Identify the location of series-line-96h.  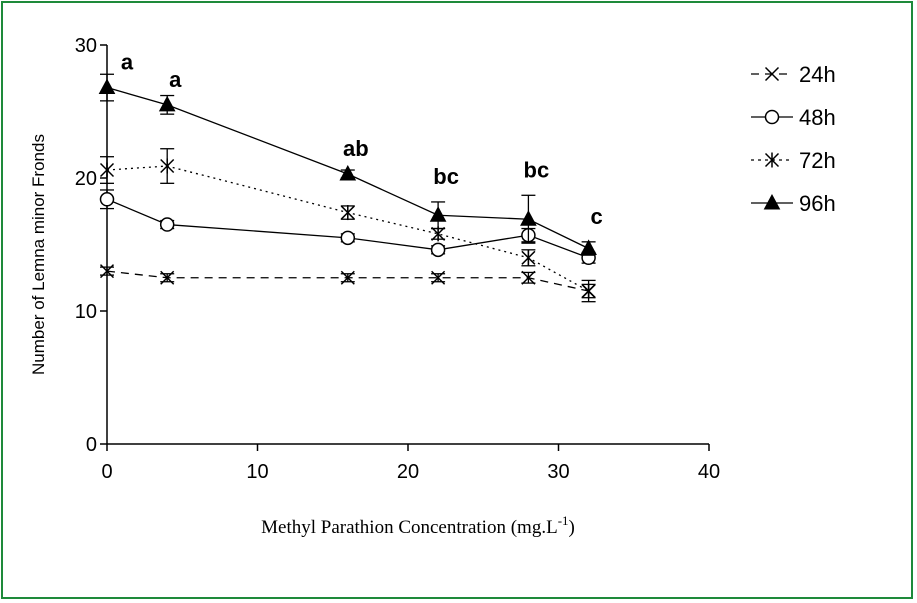
(347, 168).